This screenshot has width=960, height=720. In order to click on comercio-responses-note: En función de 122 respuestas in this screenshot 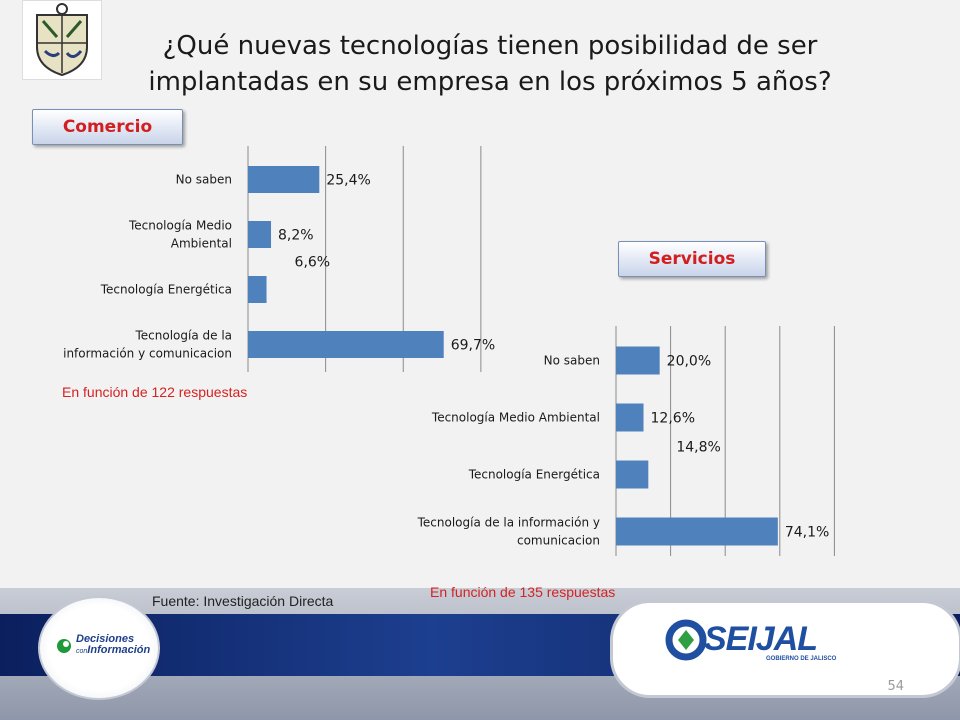, I will do `click(155, 392)`.